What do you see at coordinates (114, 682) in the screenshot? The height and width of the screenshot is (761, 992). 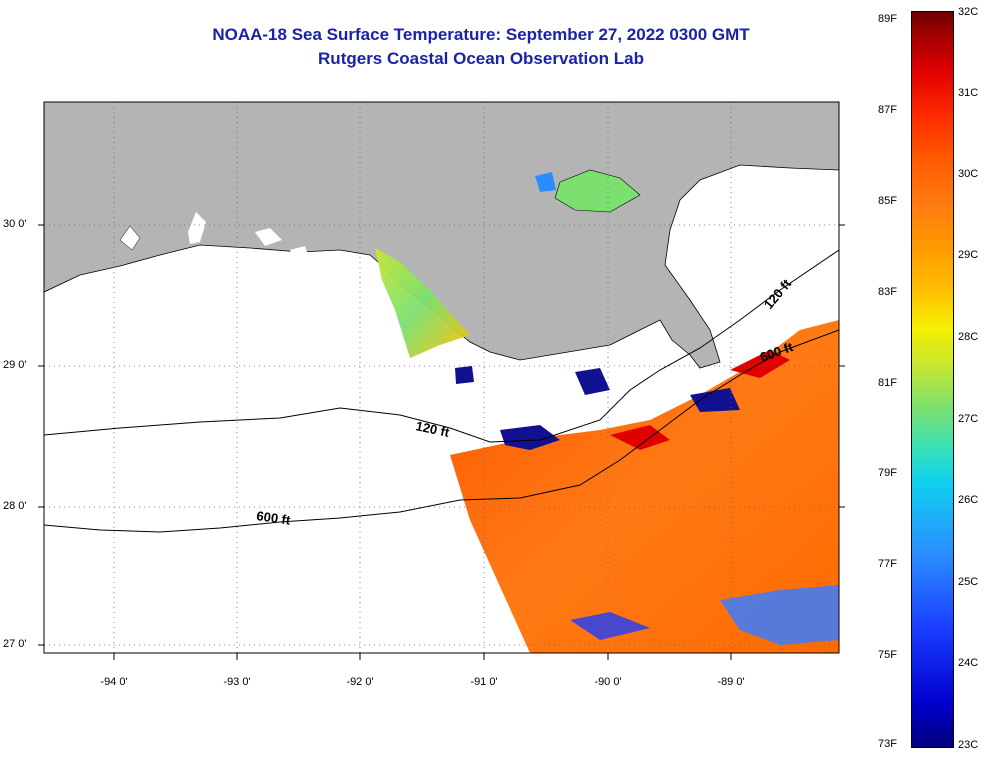 I see `lon-label-94: -94 0'` at bounding box center [114, 682].